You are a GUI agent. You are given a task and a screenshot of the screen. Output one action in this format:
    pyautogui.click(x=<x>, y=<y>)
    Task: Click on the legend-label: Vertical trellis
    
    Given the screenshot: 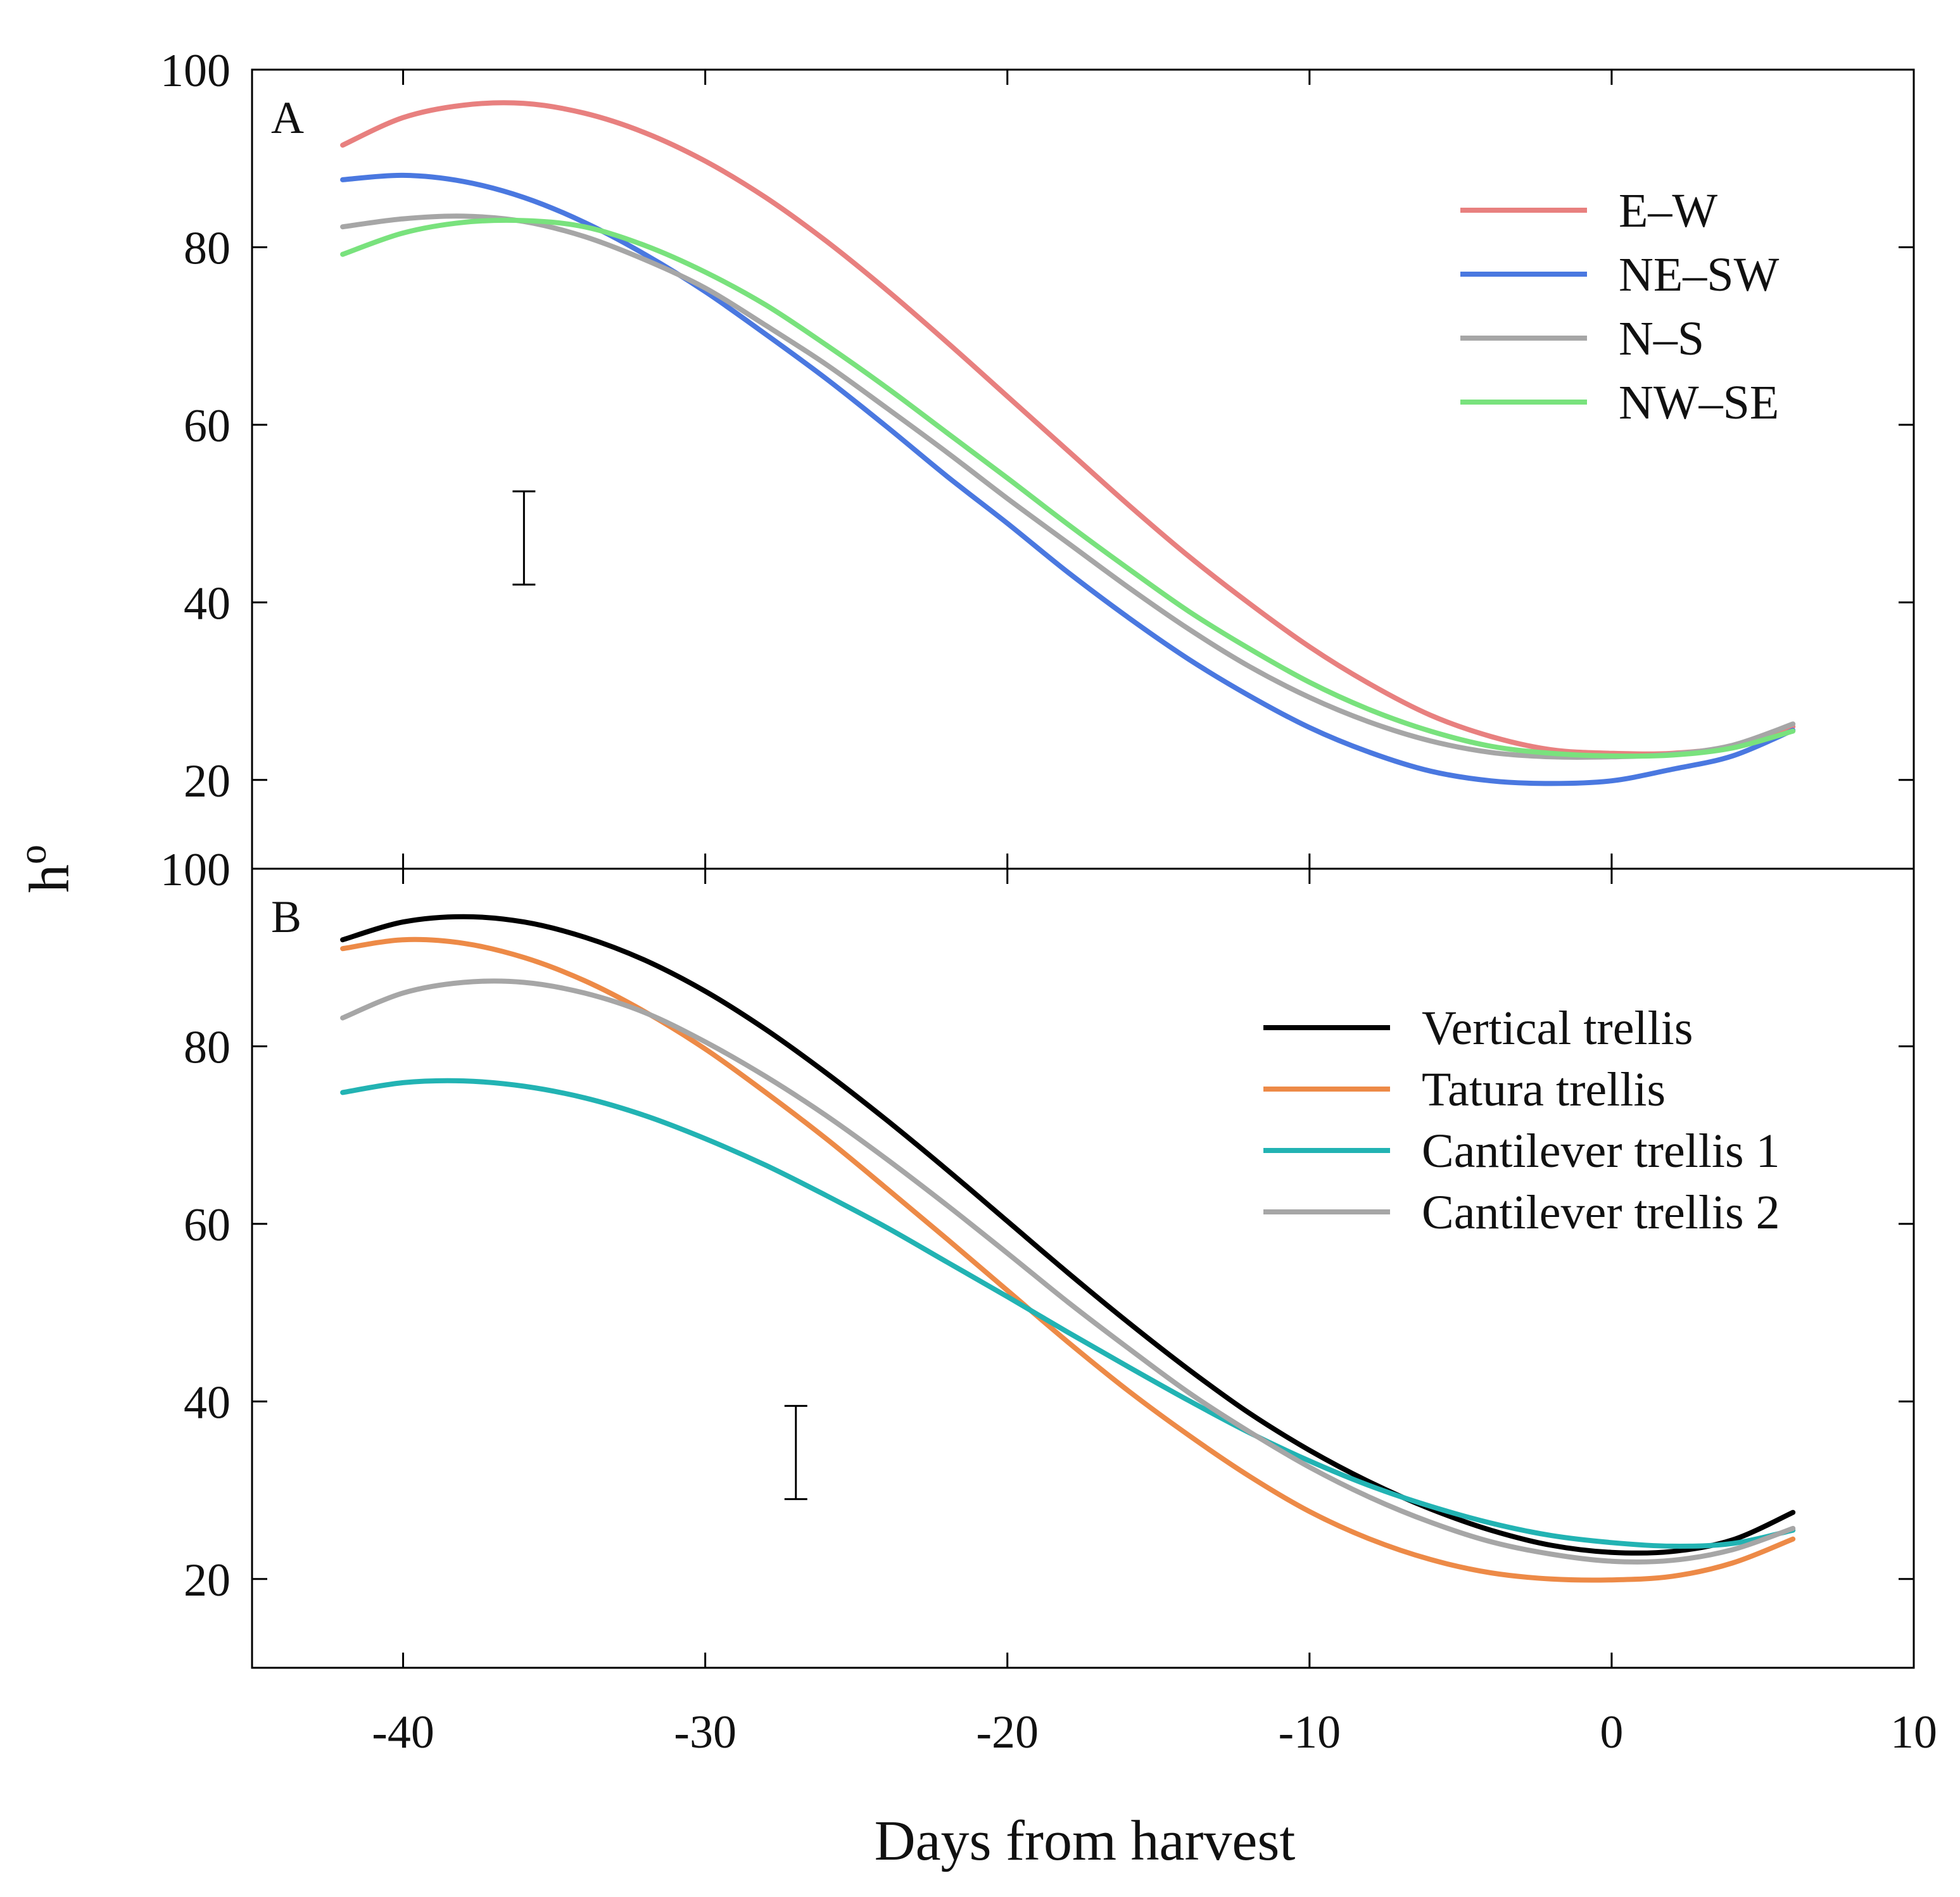 What is the action you would take?
    pyautogui.click(x=1557, y=1028)
    